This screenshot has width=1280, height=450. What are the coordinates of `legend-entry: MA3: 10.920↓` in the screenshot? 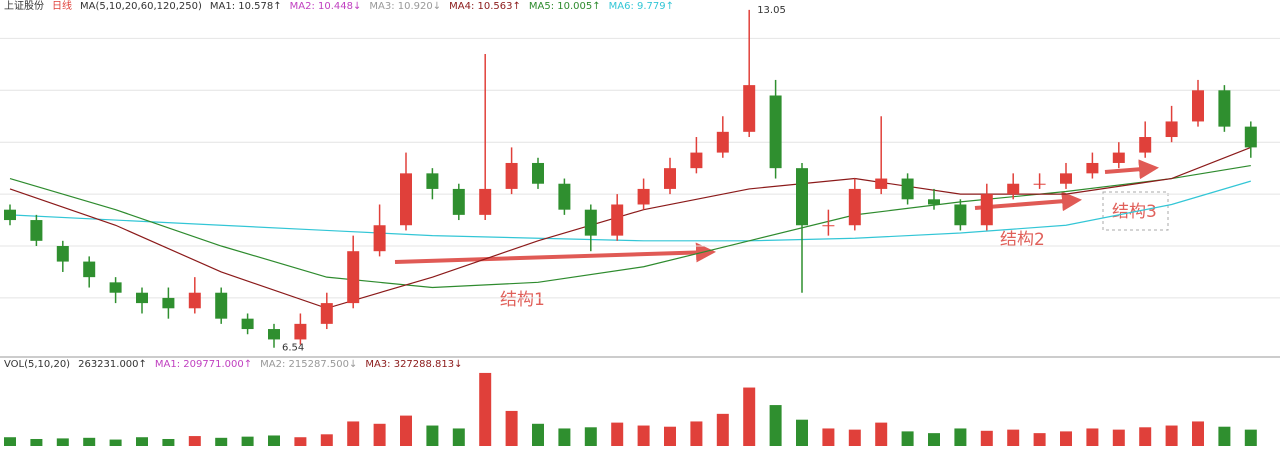 It's located at (405, 6).